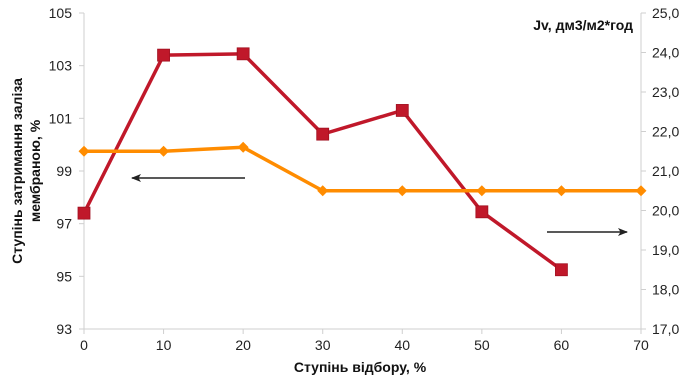 The height and width of the screenshot is (380, 696). What do you see at coordinates (64, 224) in the screenshot?
I see `left-axis-tick-label: 97` at bounding box center [64, 224].